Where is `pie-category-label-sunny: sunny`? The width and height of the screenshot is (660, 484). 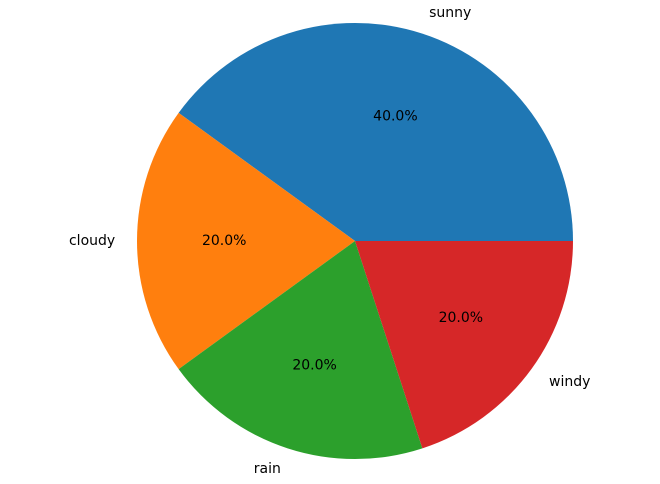
pie-category-label-sunny: sunny is located at coordinates (450, 13).